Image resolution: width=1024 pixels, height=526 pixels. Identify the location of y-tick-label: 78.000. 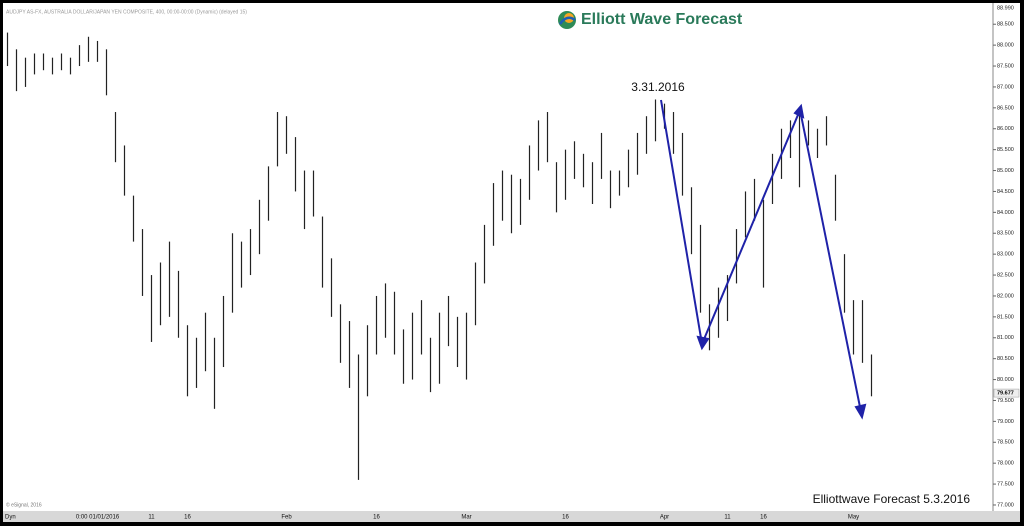
(1005, 464).